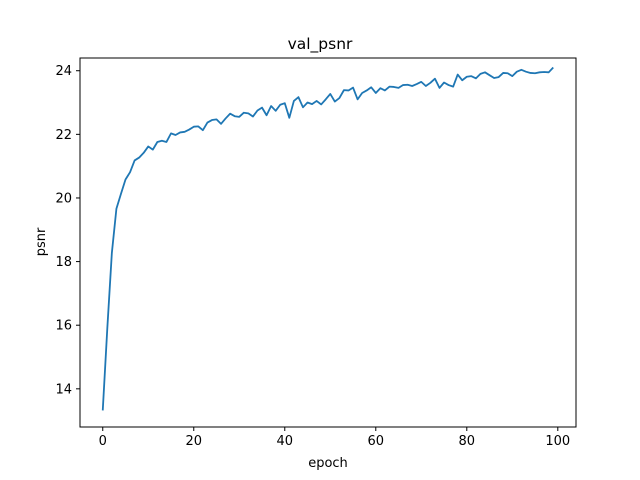 The width and height of the screenshot is (640, 480). What do you see at coordinates (193, 441) in the screenshot?
I see `x-tick-label: 20` at bounding box center [193, 441].